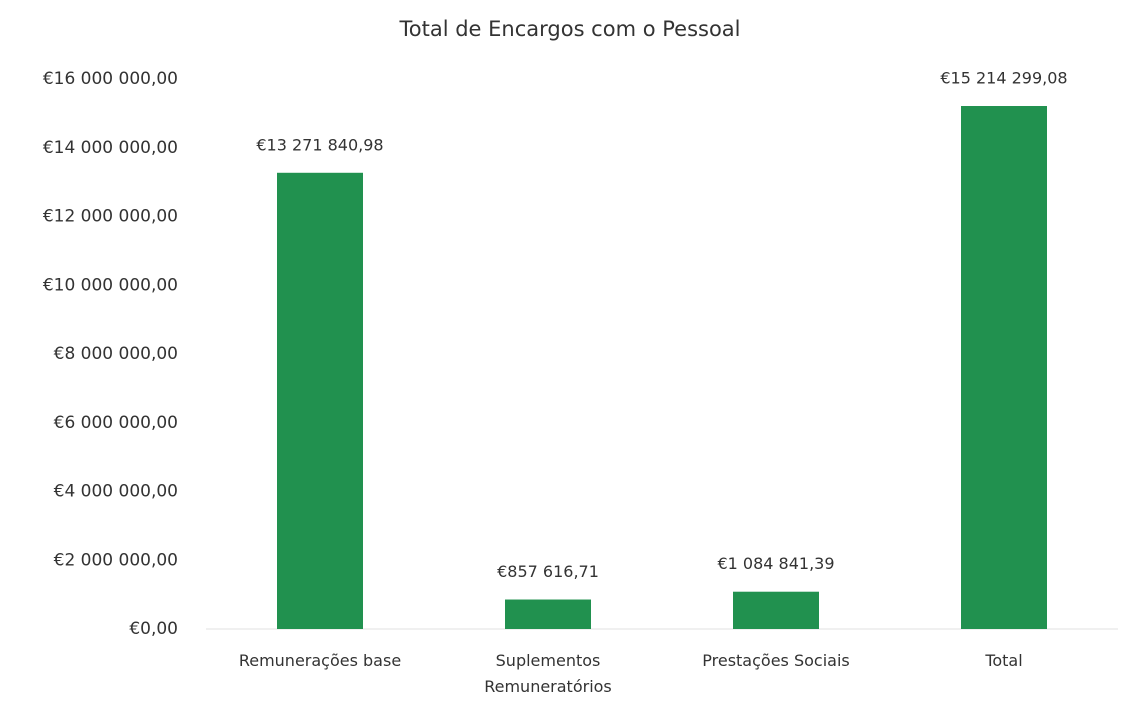 Image resolution: width=1123 pixels, height=716 pixels. Describe the element at coordinates (116, 423) in the screenshot. I see `y-tick-label: €6 000 000,00` at that location.